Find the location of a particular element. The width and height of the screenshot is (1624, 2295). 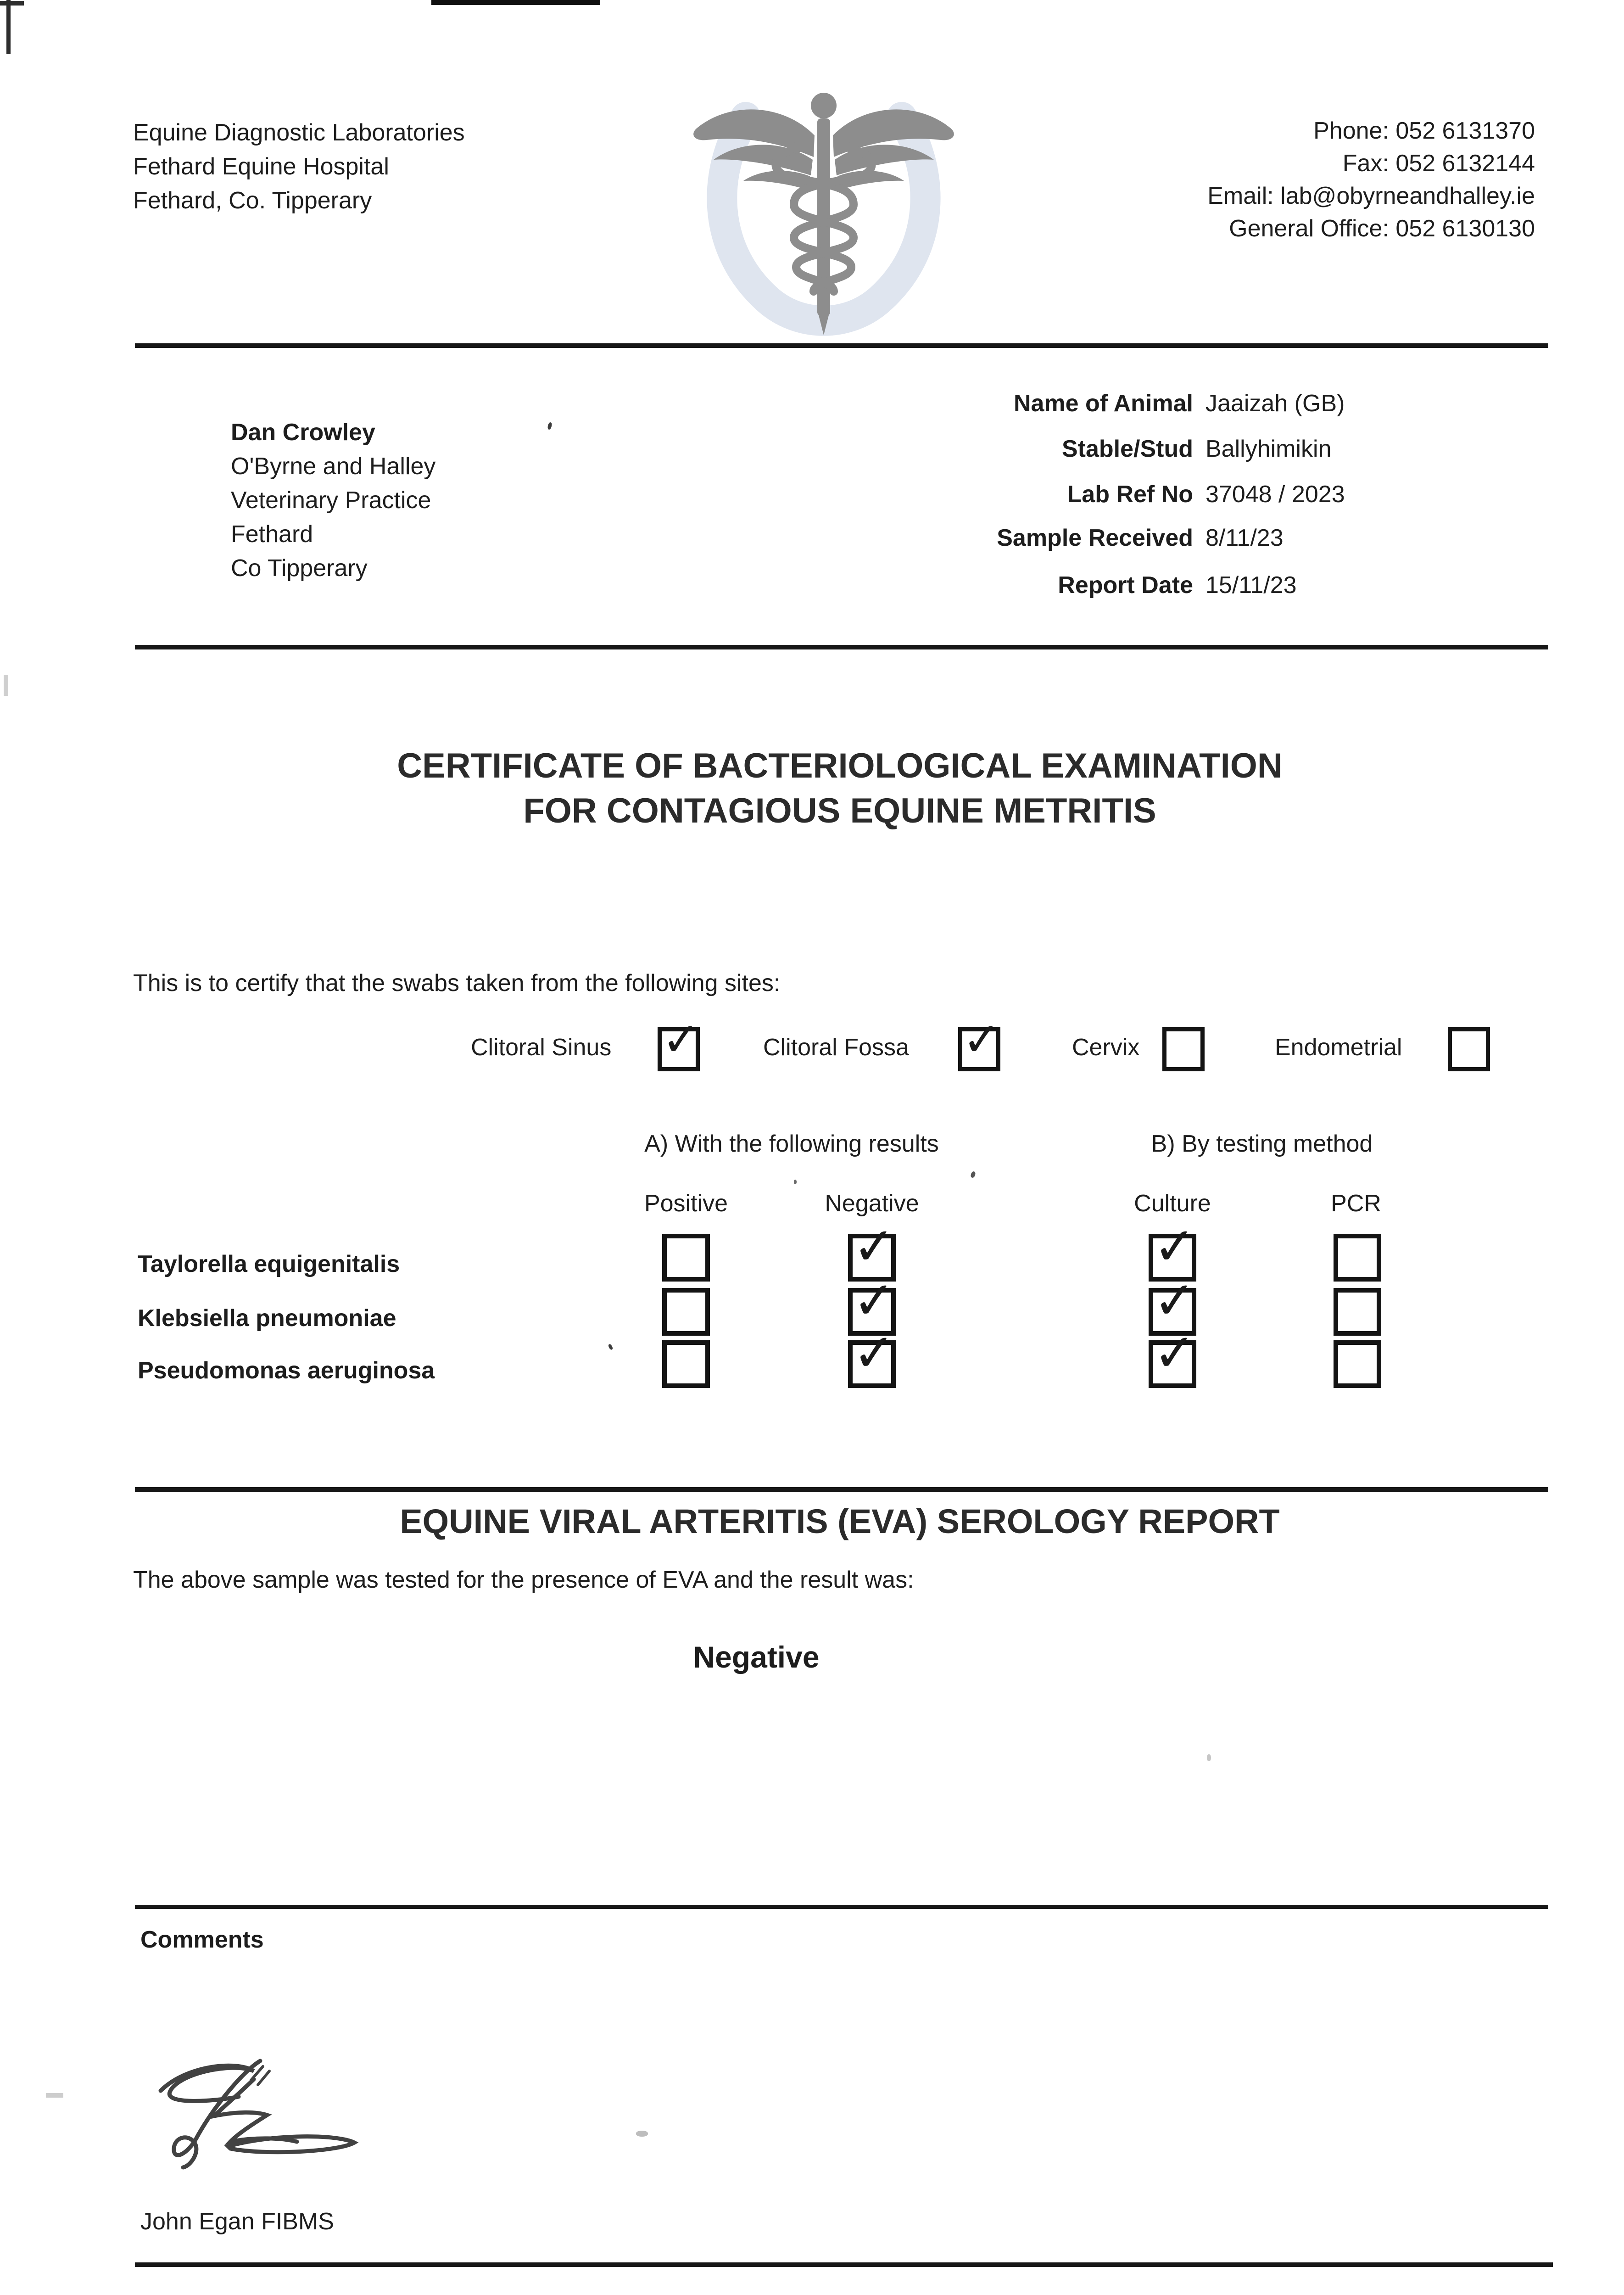

caduceus-horseshoe-logo-icon is located at coordinates (823, 211).